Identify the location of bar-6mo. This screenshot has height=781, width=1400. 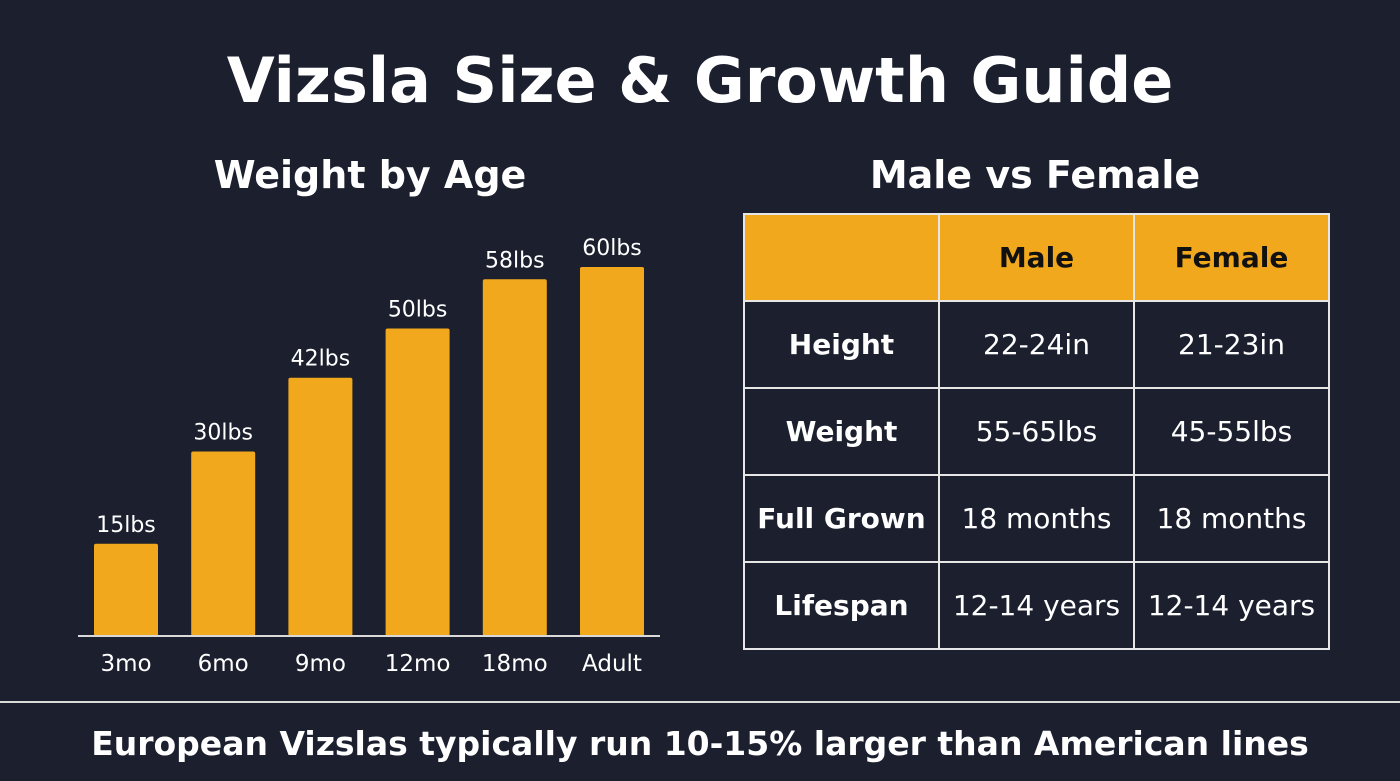
(223, 543).